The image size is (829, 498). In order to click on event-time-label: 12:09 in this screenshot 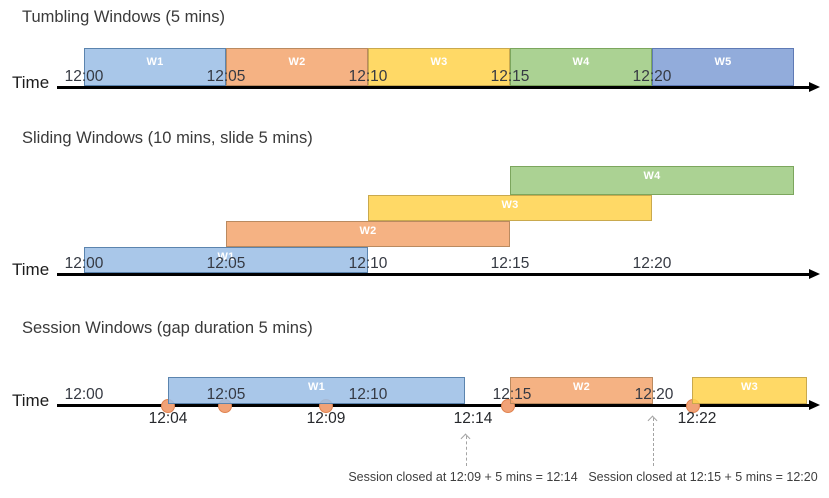, I will do `click(326, 418)`.